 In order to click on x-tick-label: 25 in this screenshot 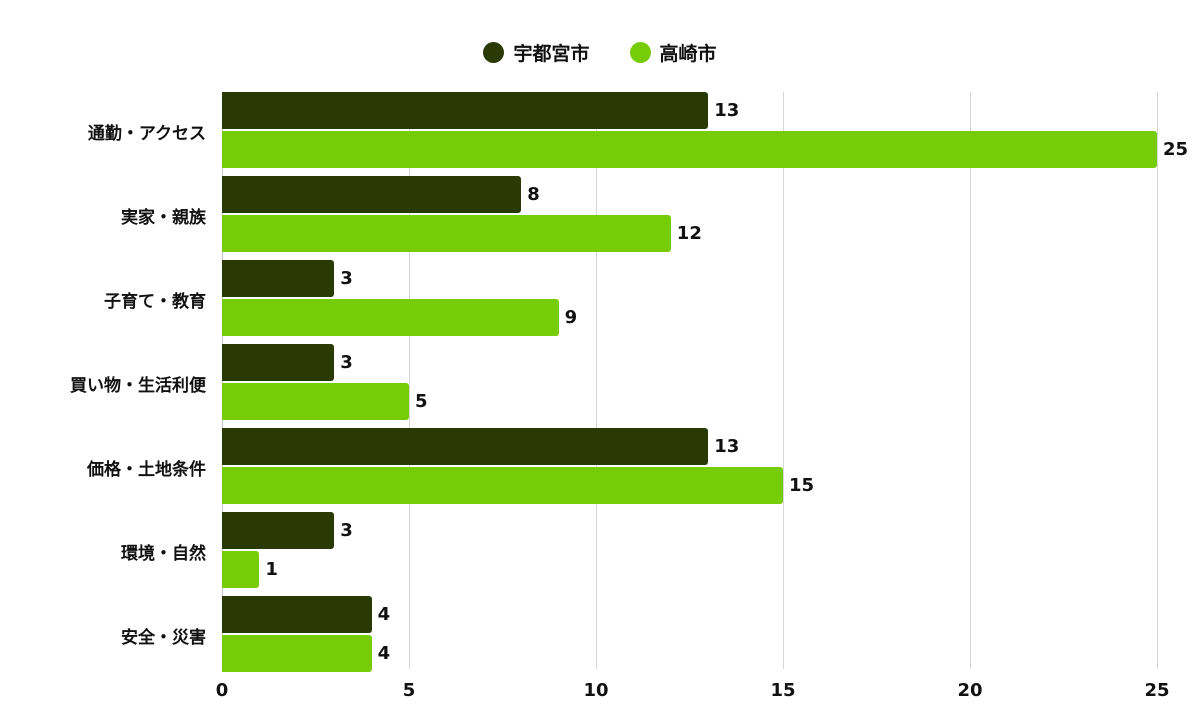, I will do `click(1157, 690)`.